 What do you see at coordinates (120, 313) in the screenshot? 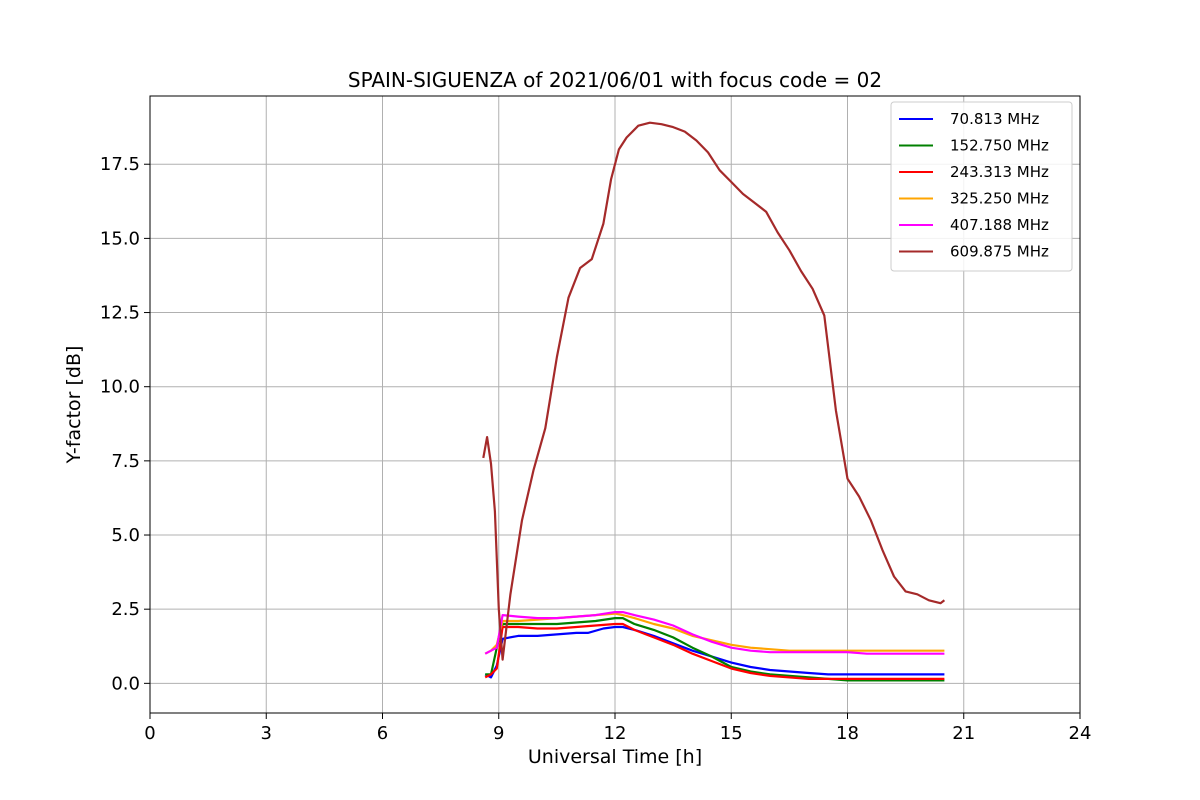
I see `y-tick-label: 12.5` at bounding box center [120, 313].